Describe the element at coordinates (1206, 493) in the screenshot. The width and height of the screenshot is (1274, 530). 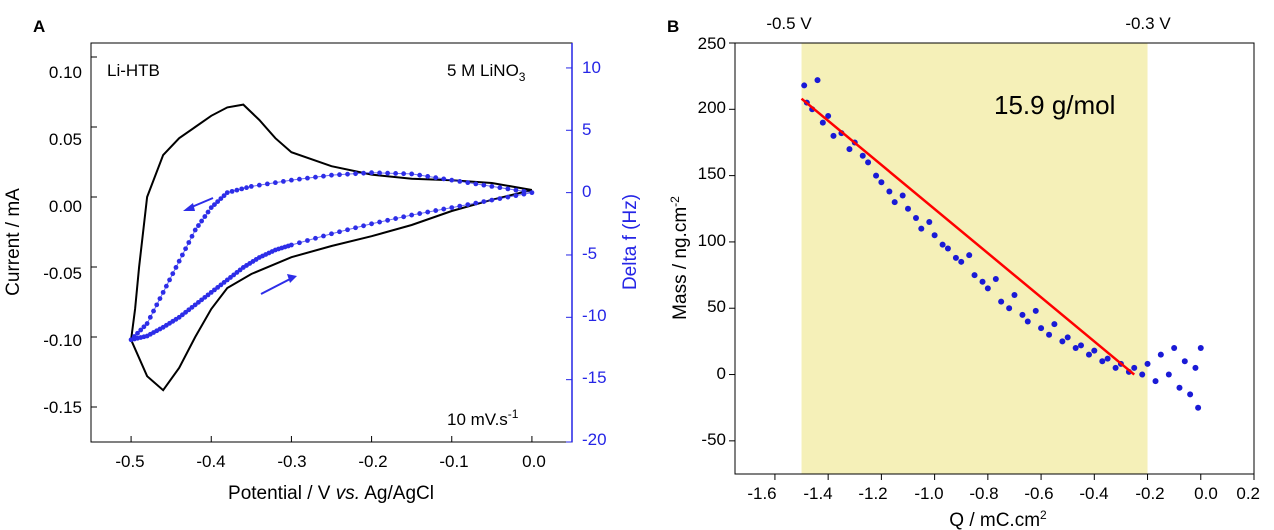
I see `x-tick-label: 0.0` at that location.